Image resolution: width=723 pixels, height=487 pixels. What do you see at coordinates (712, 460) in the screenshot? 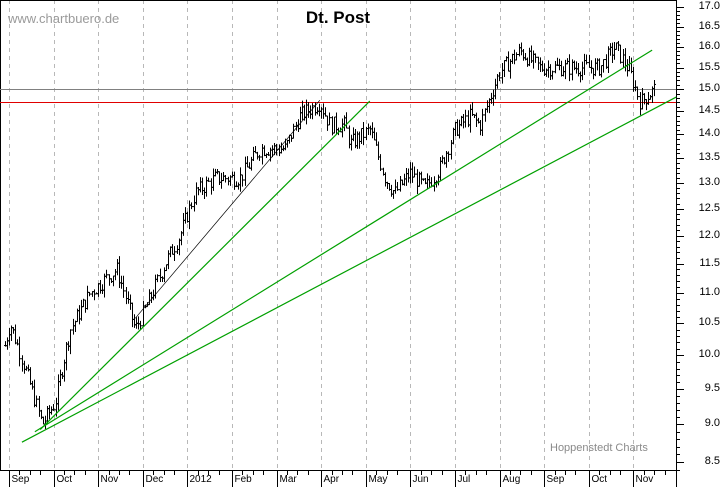
I see `y-tick-label: 8.5` at bounding box center [712, 460].